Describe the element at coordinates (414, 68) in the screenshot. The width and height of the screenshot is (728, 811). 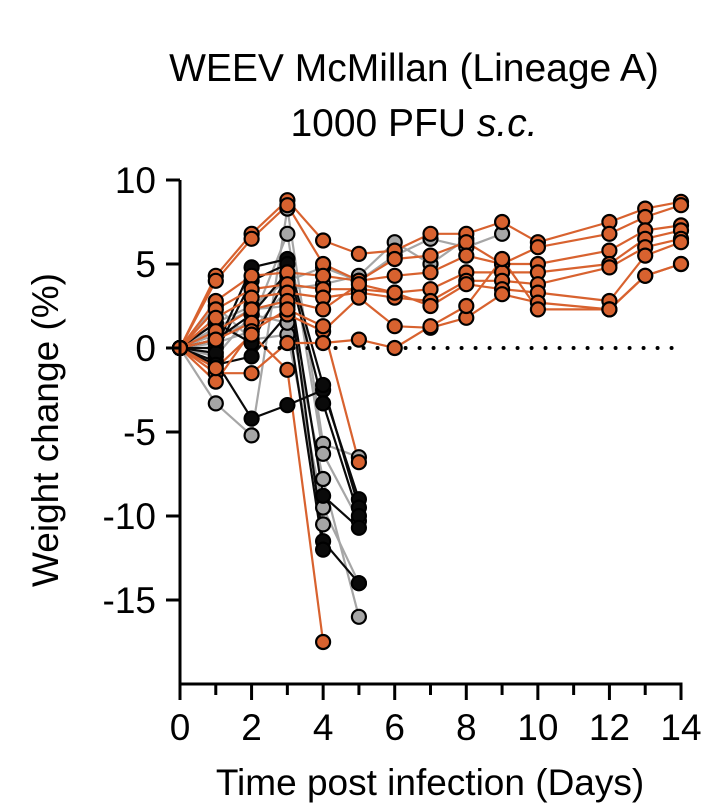
I see `chart-title-line-1: WEEV McMillan (Lineage A)` at that location.